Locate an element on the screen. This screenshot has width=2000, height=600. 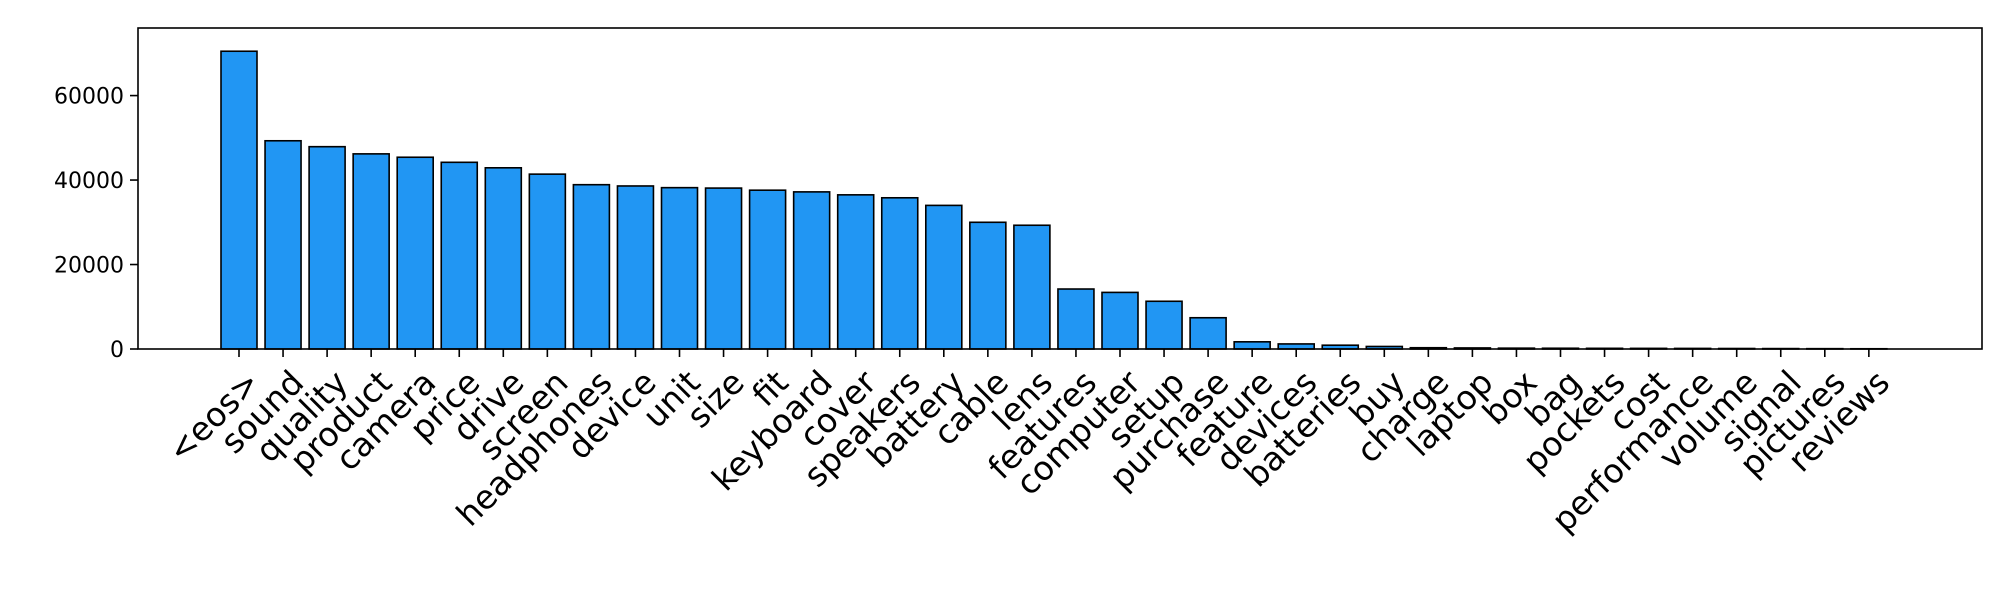
y-tick-label: 0 is located at coordinates (117, 350).